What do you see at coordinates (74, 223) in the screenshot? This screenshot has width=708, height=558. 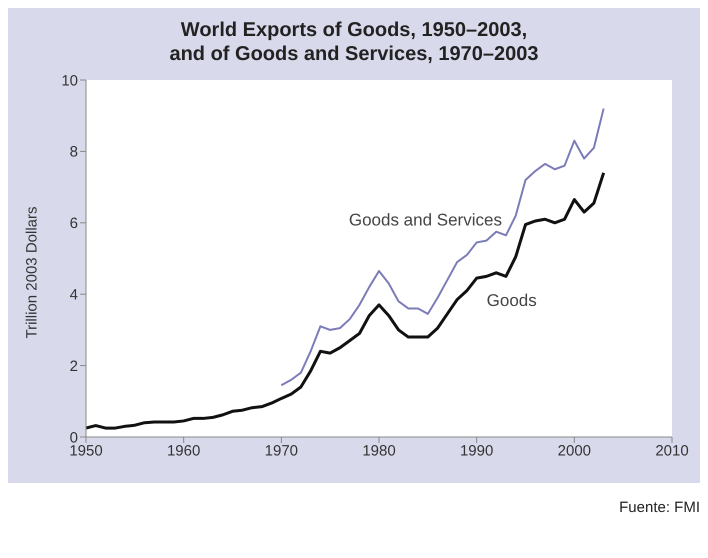 I see `y-tick-label: 6` at bounding box center [74, 223].